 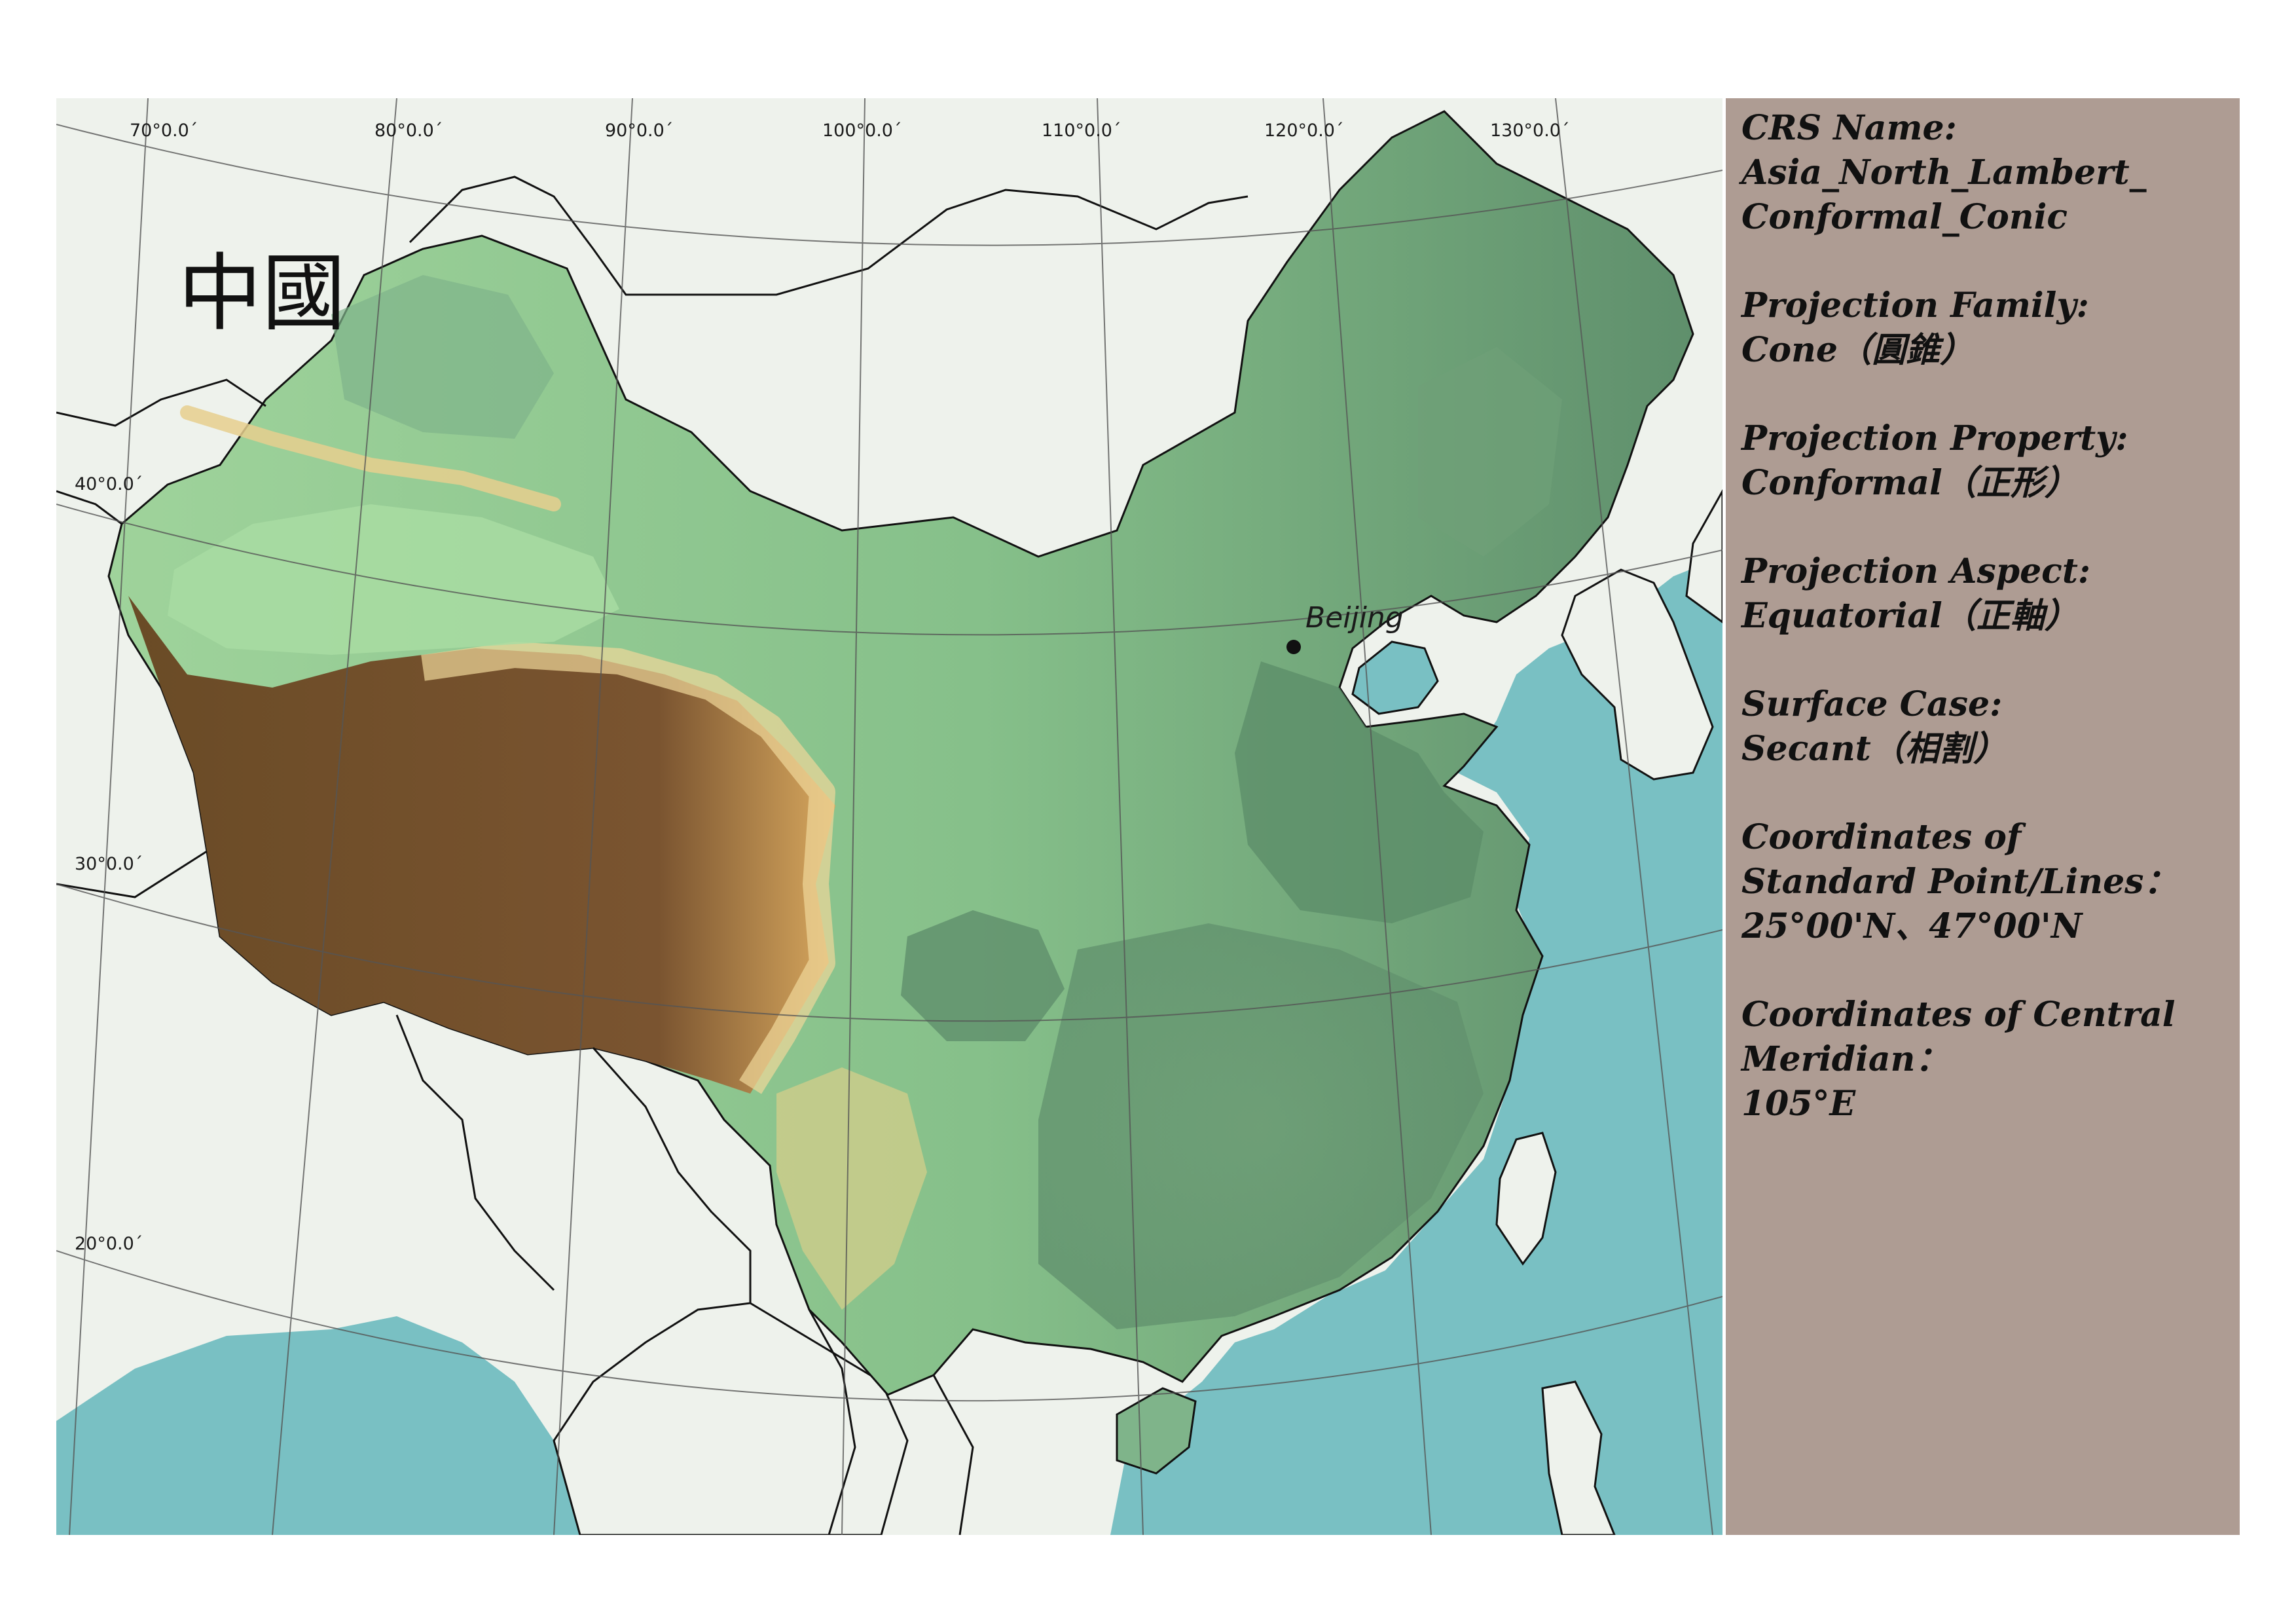 What do you see at coordinates (1881, 837) in the screenshot?
I see `standard-lines-label-1: Coordinates of` at bounding box center [1881, 837].